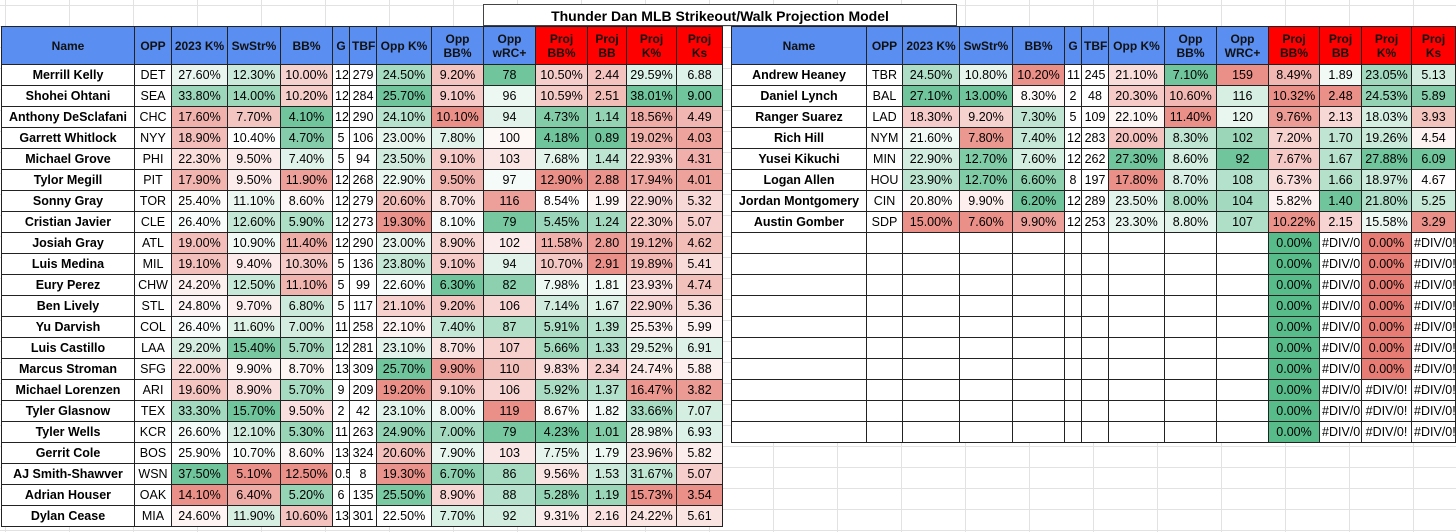 This screenshot has height=532, width=1456. Describe the element at coordinates (799, 201) in the screenshot. I see `cell-name: Jordan Montgomery` at that location.